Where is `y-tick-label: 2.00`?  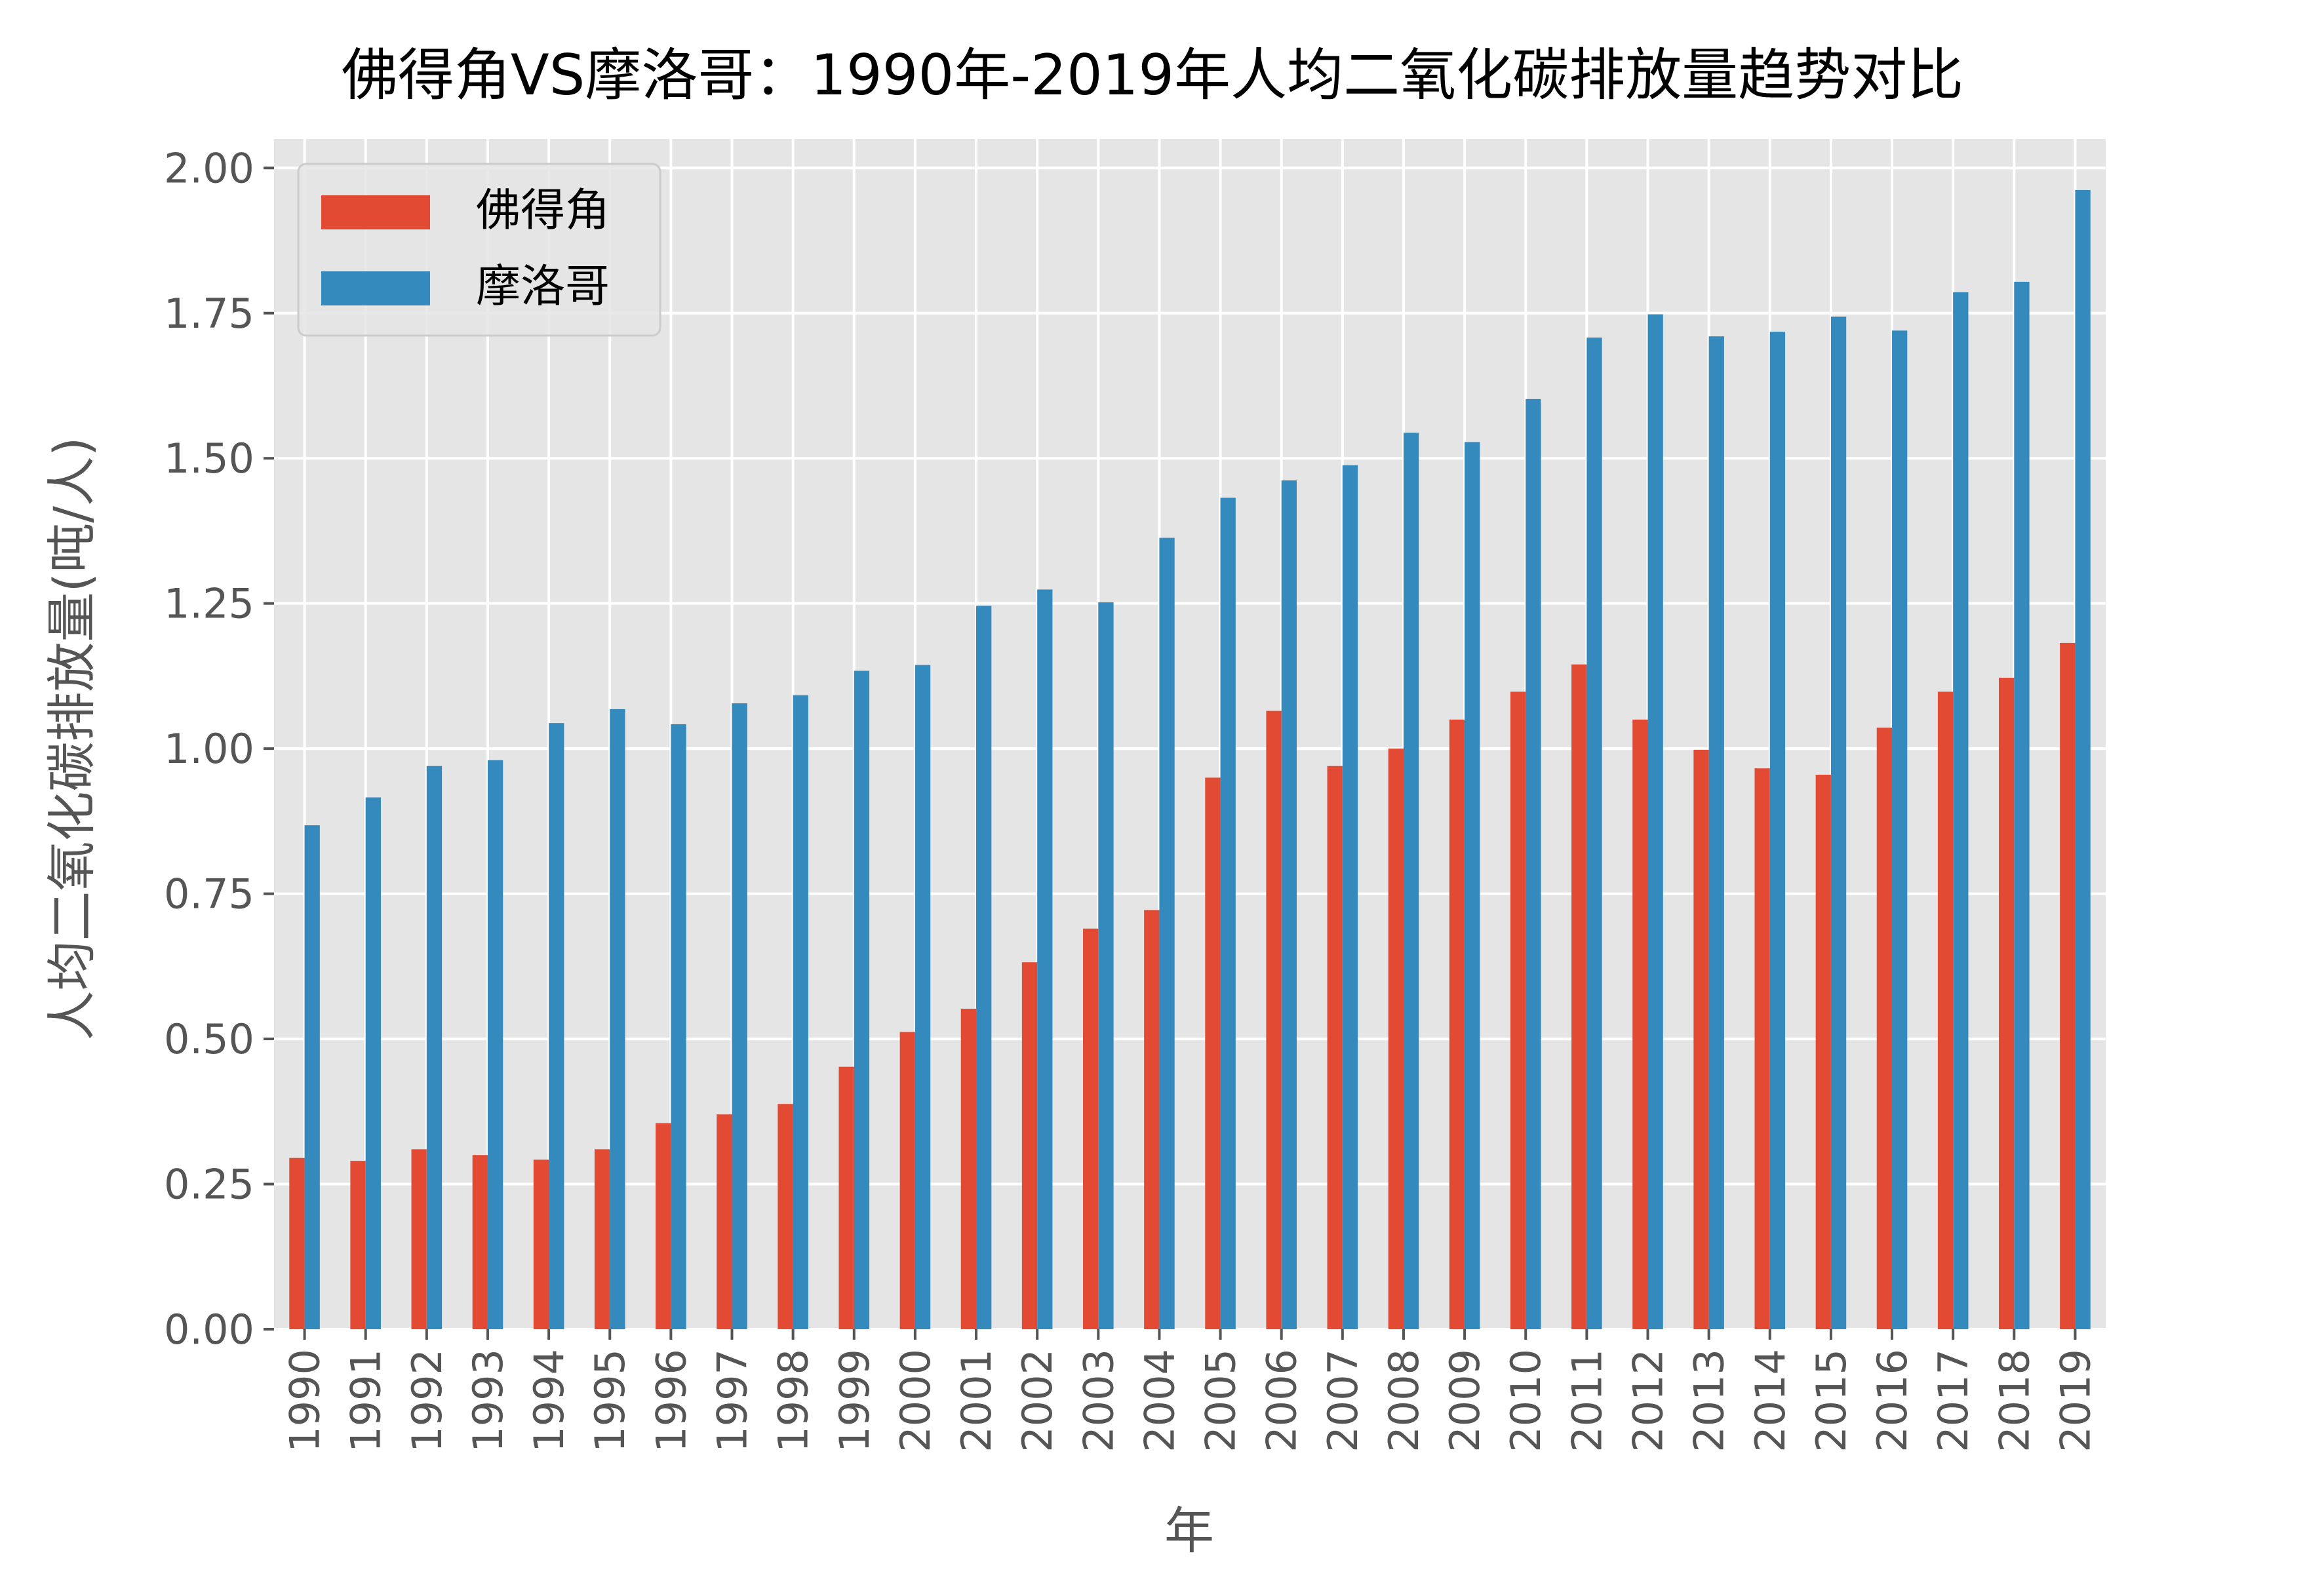 y-tick-label: 2.00 is located at coordinates (209, 168).